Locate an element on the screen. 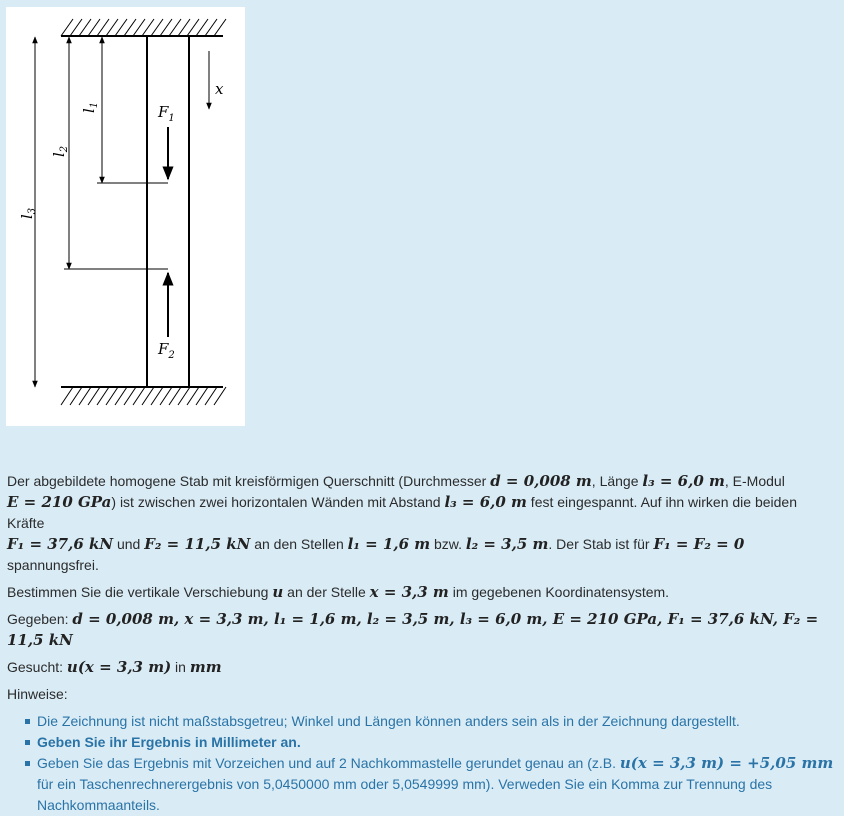 The image size is (844, 816). intro-text-2: , Länge is located at coordinates (617, 481).